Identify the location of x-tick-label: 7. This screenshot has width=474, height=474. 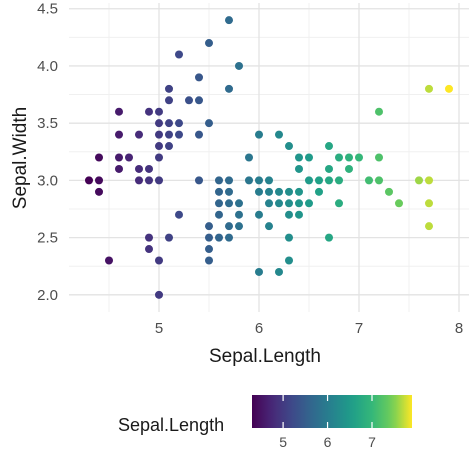
(359, 328).